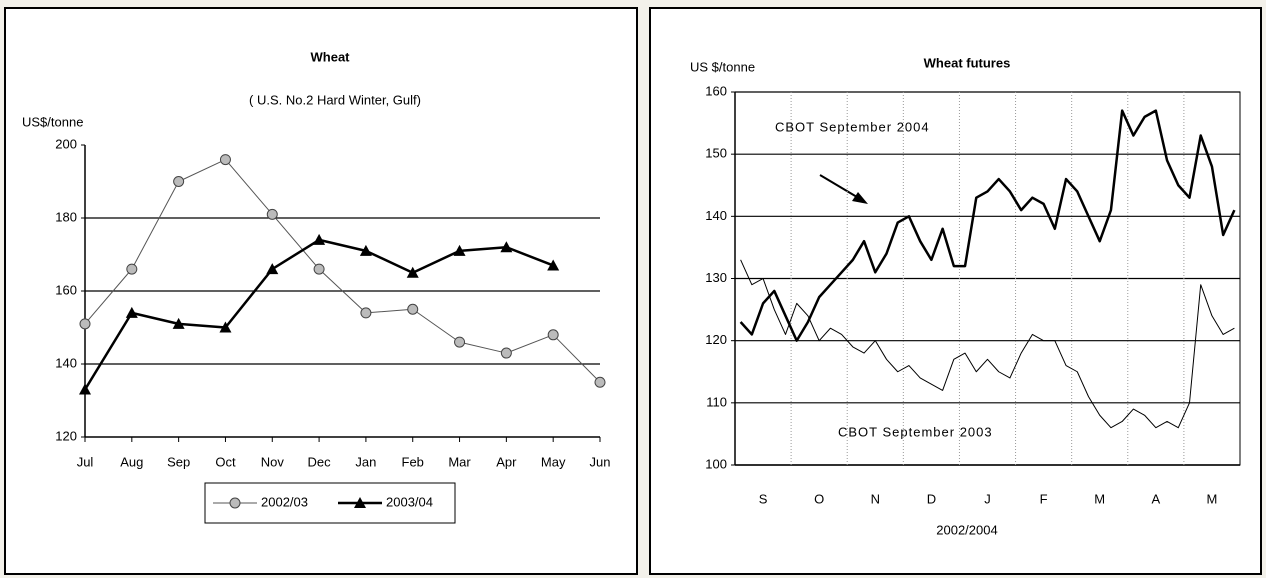  Describe the element at coordinates (987, 344) in the screenshot. I see `series-line` at that location.